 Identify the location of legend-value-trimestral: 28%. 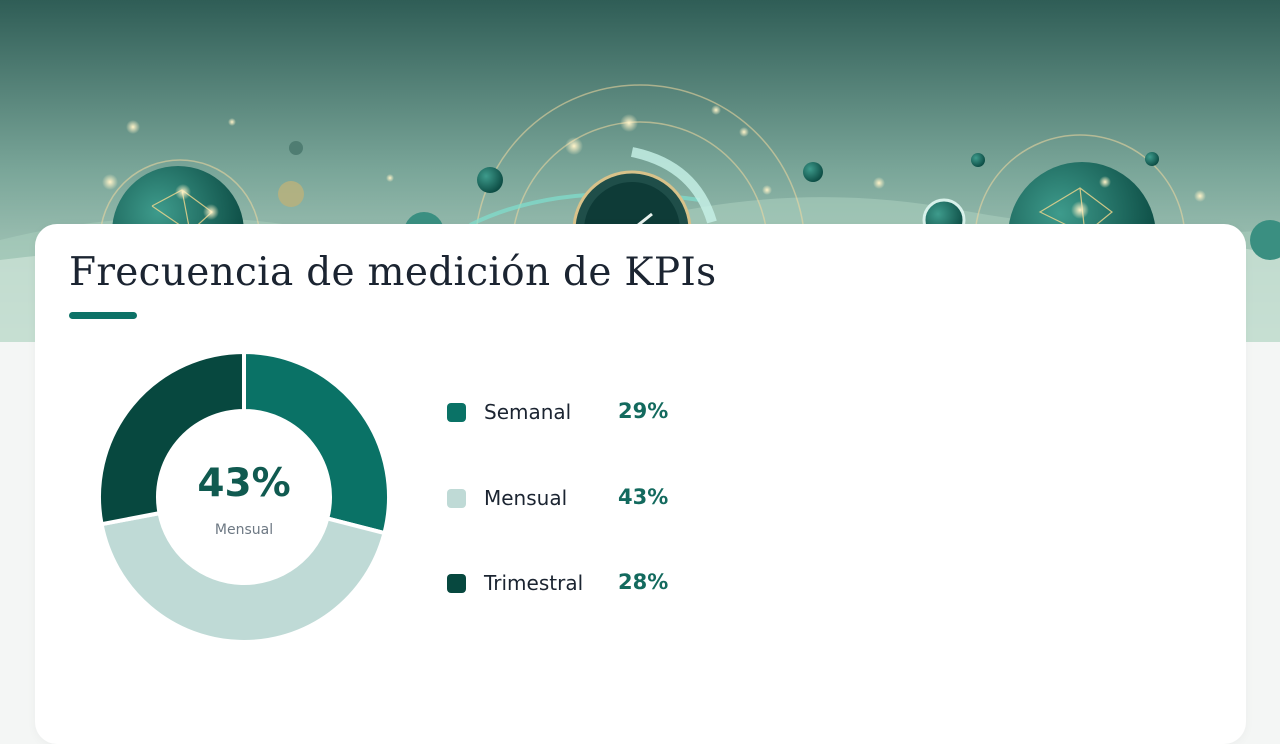
(643, 582).